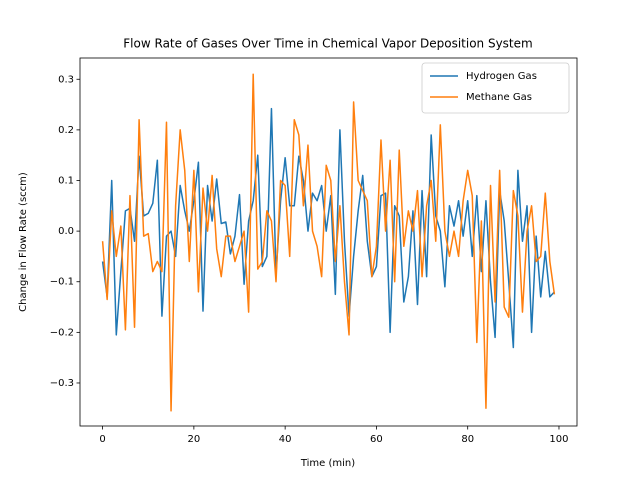 This screenshot has width=640, height=480. I want to click on x-axis-label: Time (min), so click(327, 463).